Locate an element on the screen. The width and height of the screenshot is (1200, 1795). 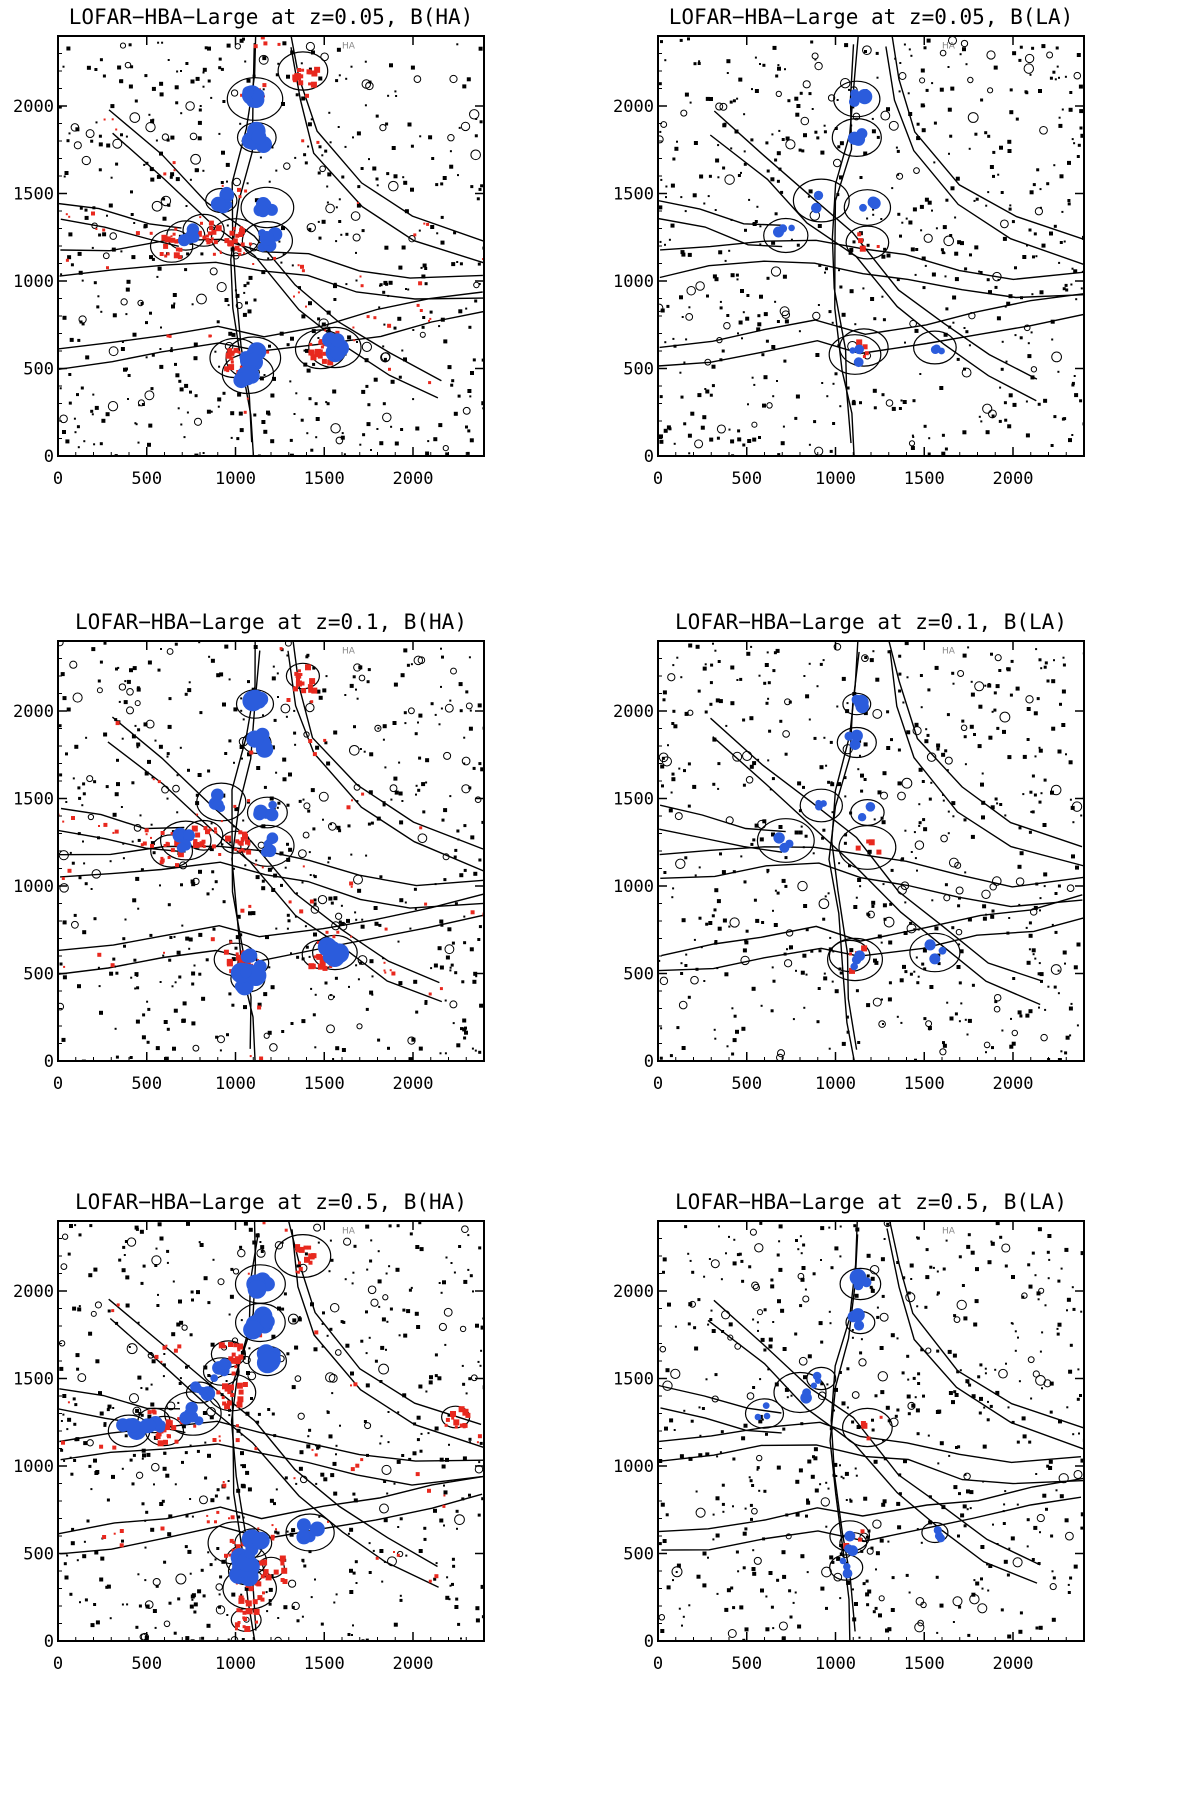
clump-contour is located at coordinates (867, 242).